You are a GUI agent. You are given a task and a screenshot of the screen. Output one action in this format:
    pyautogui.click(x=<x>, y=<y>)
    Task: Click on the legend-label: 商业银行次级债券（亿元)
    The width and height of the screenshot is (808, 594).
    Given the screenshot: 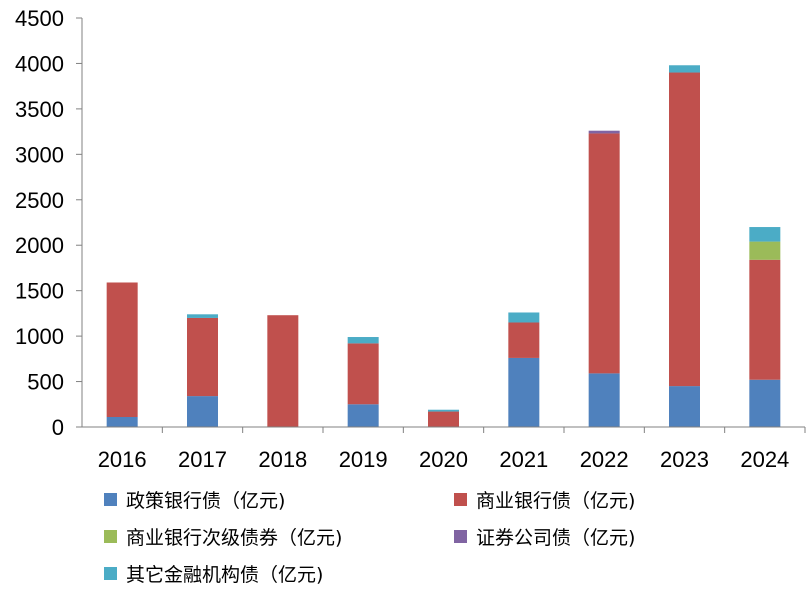 What is the action you would take?
    pyautogui.click(x=234, y=538)
    